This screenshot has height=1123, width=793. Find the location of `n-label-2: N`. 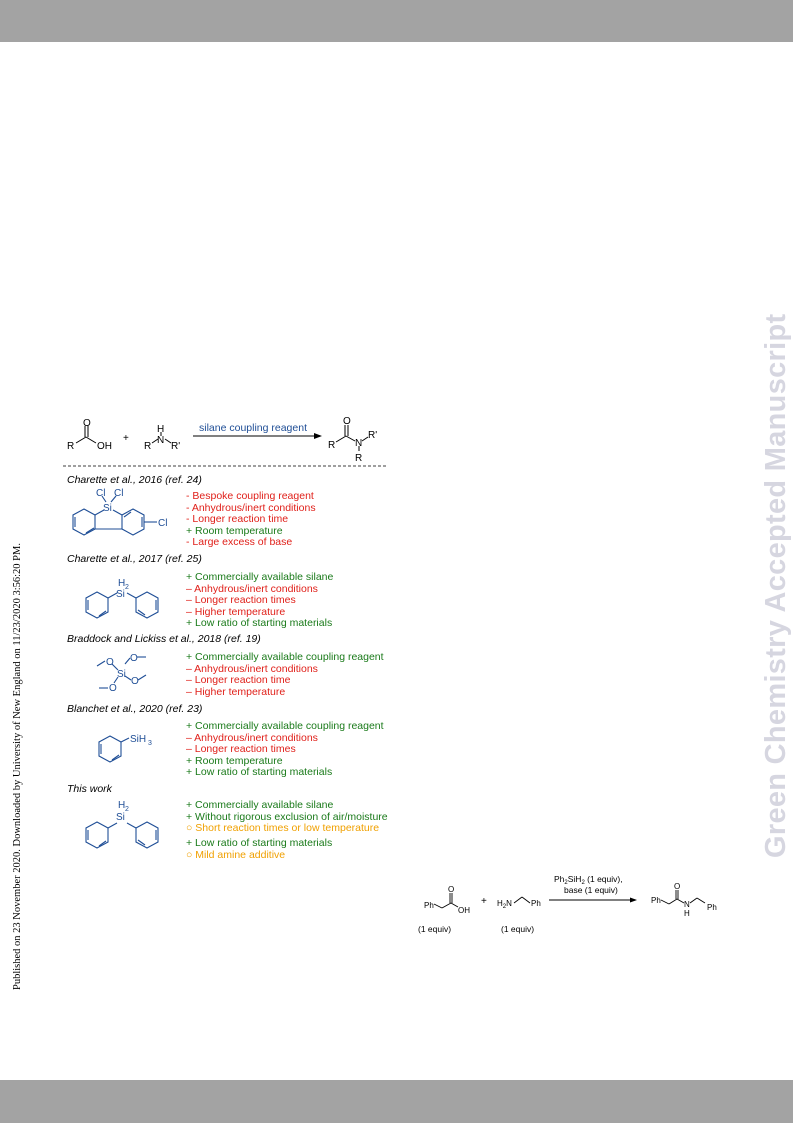

n-label-2: N is located at coordinates (687, 904).